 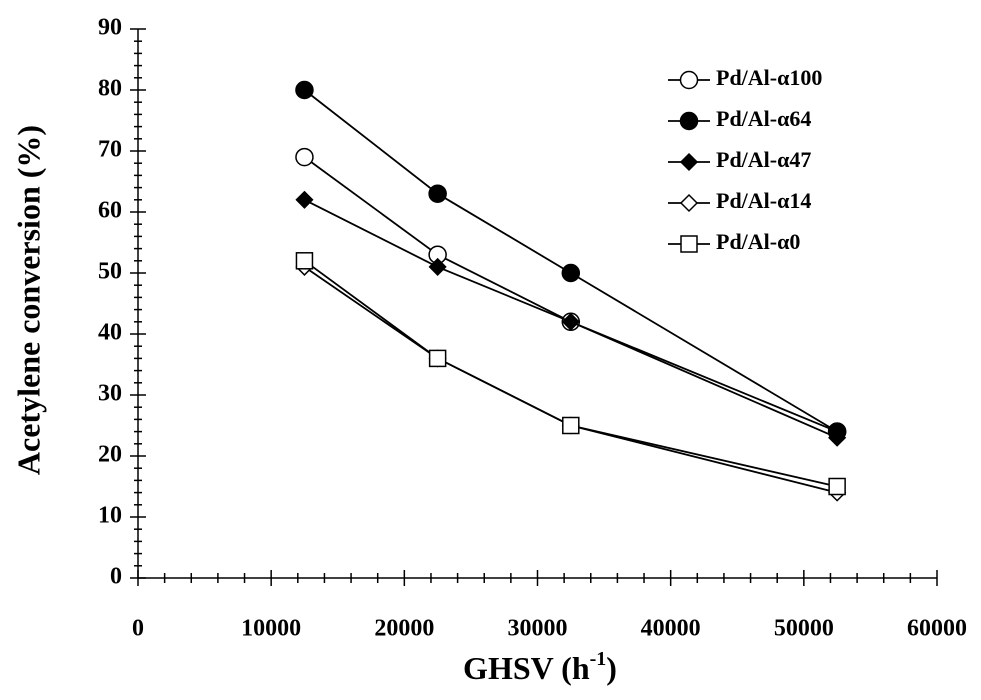 What do you see at coordinates (110, 150) in the screenshot?
I see `y-tick-label: 70` at bounding box center [110, 150].